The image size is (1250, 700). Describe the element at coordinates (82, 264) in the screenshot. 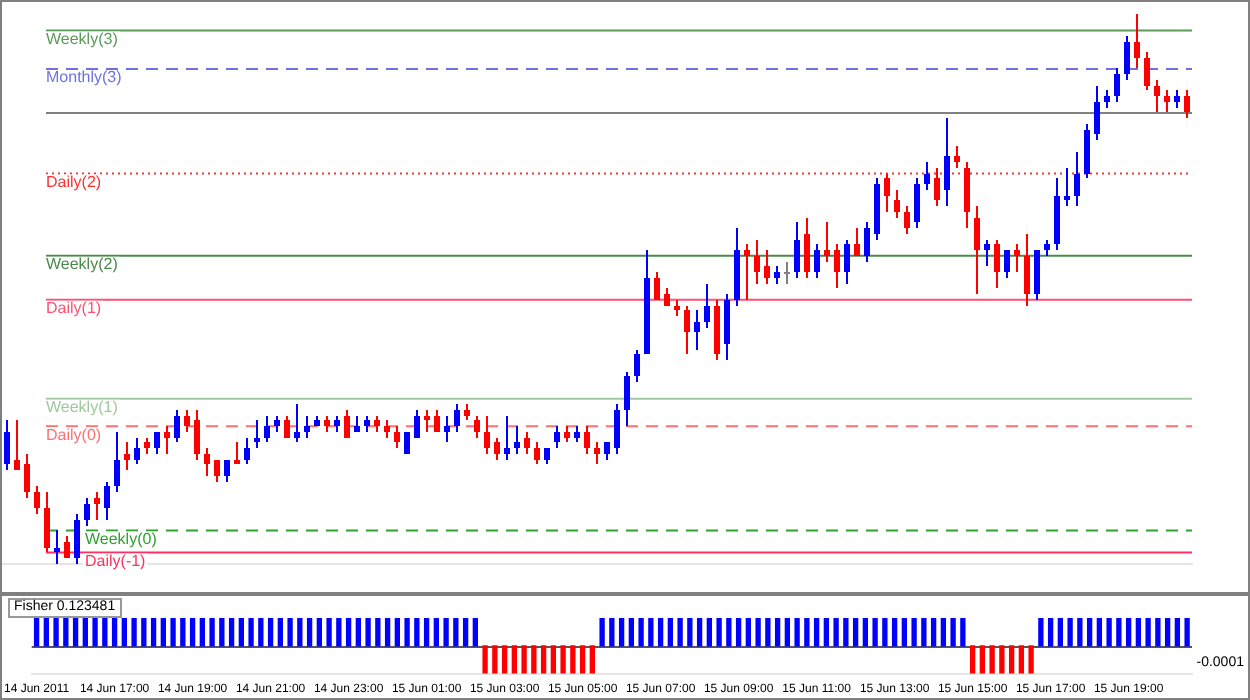

I see `ref-line-label: Weekly(2)` at that location.